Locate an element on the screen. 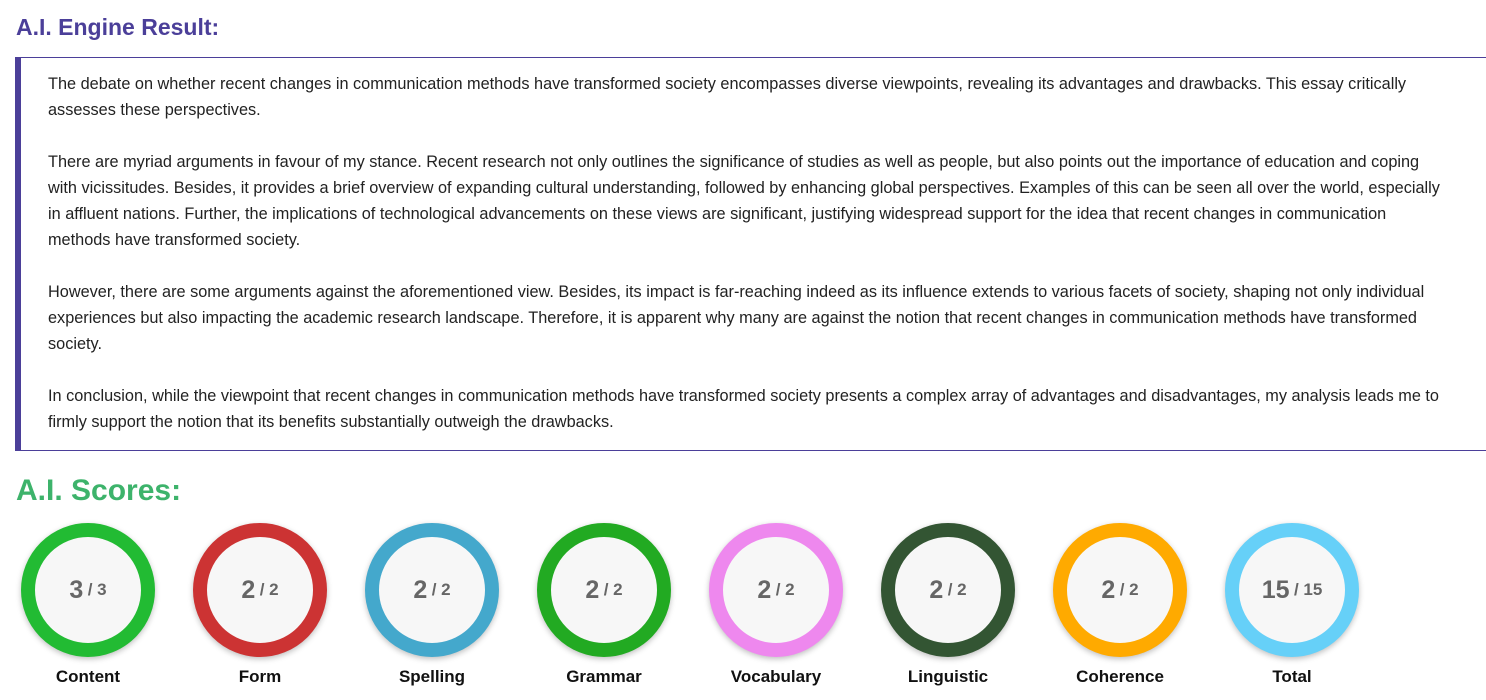 The image size is (1486, 700). score-value: 15 is located at coordinates (1275, 589).